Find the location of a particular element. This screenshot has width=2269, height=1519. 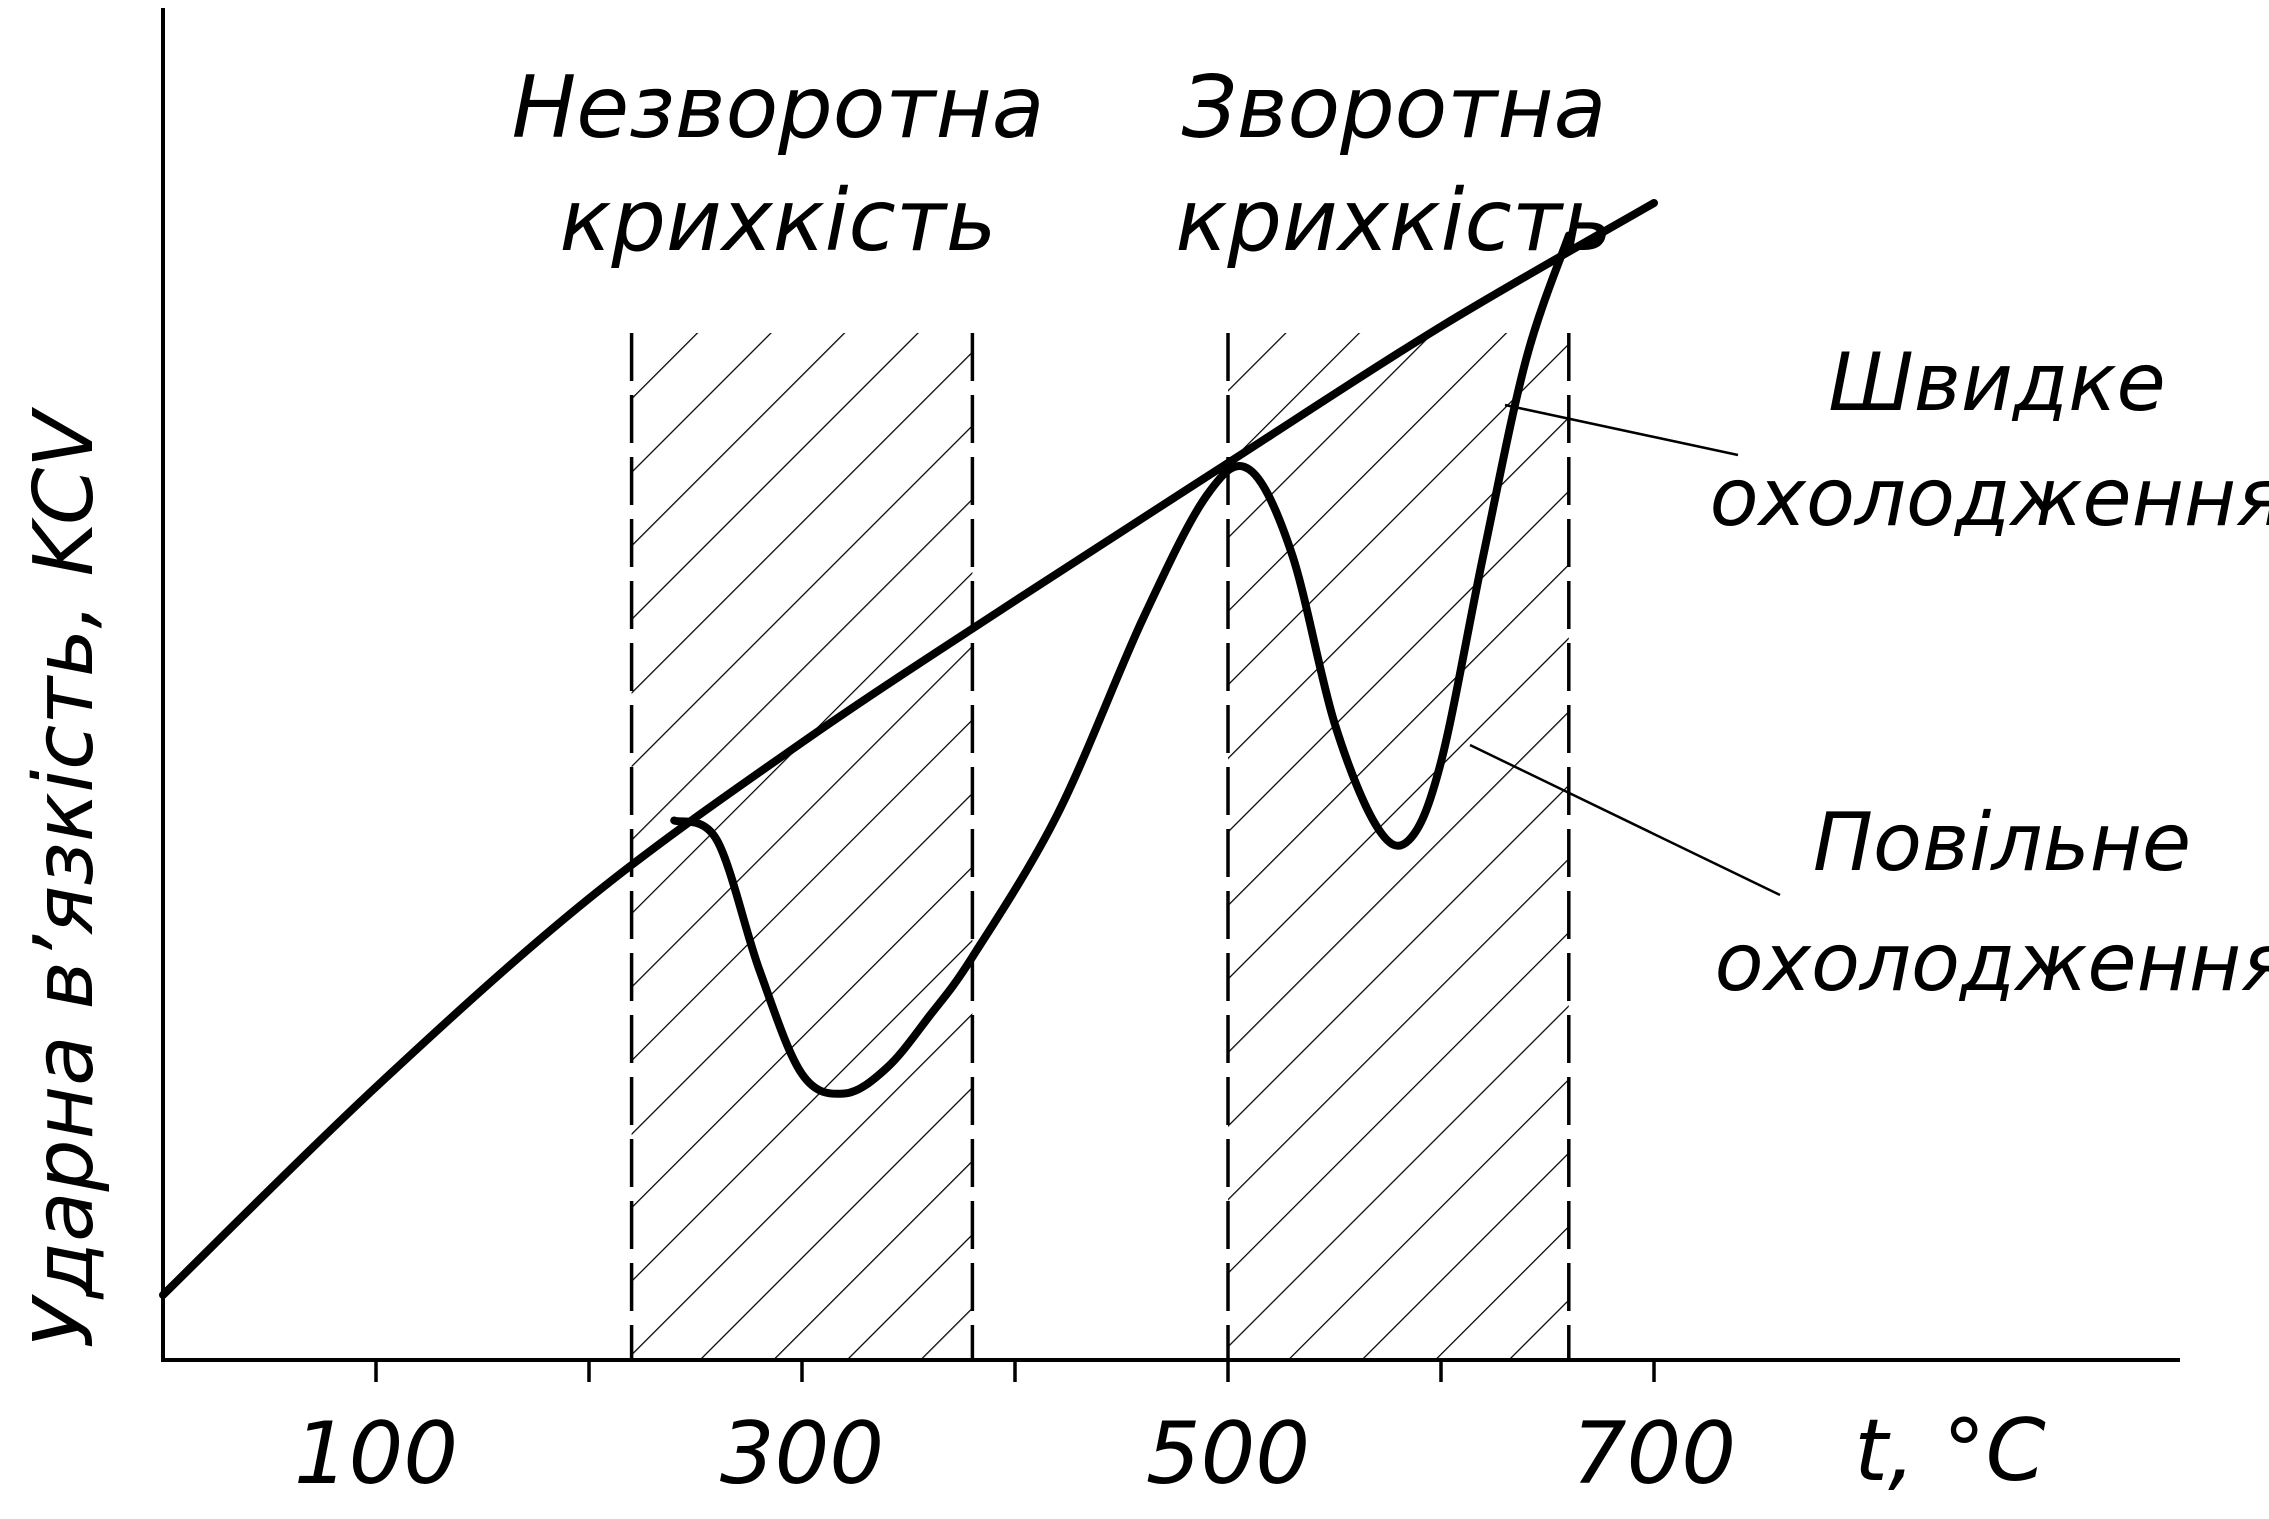

slow-cooling-leader-line is located at coordinates (1625, 820).